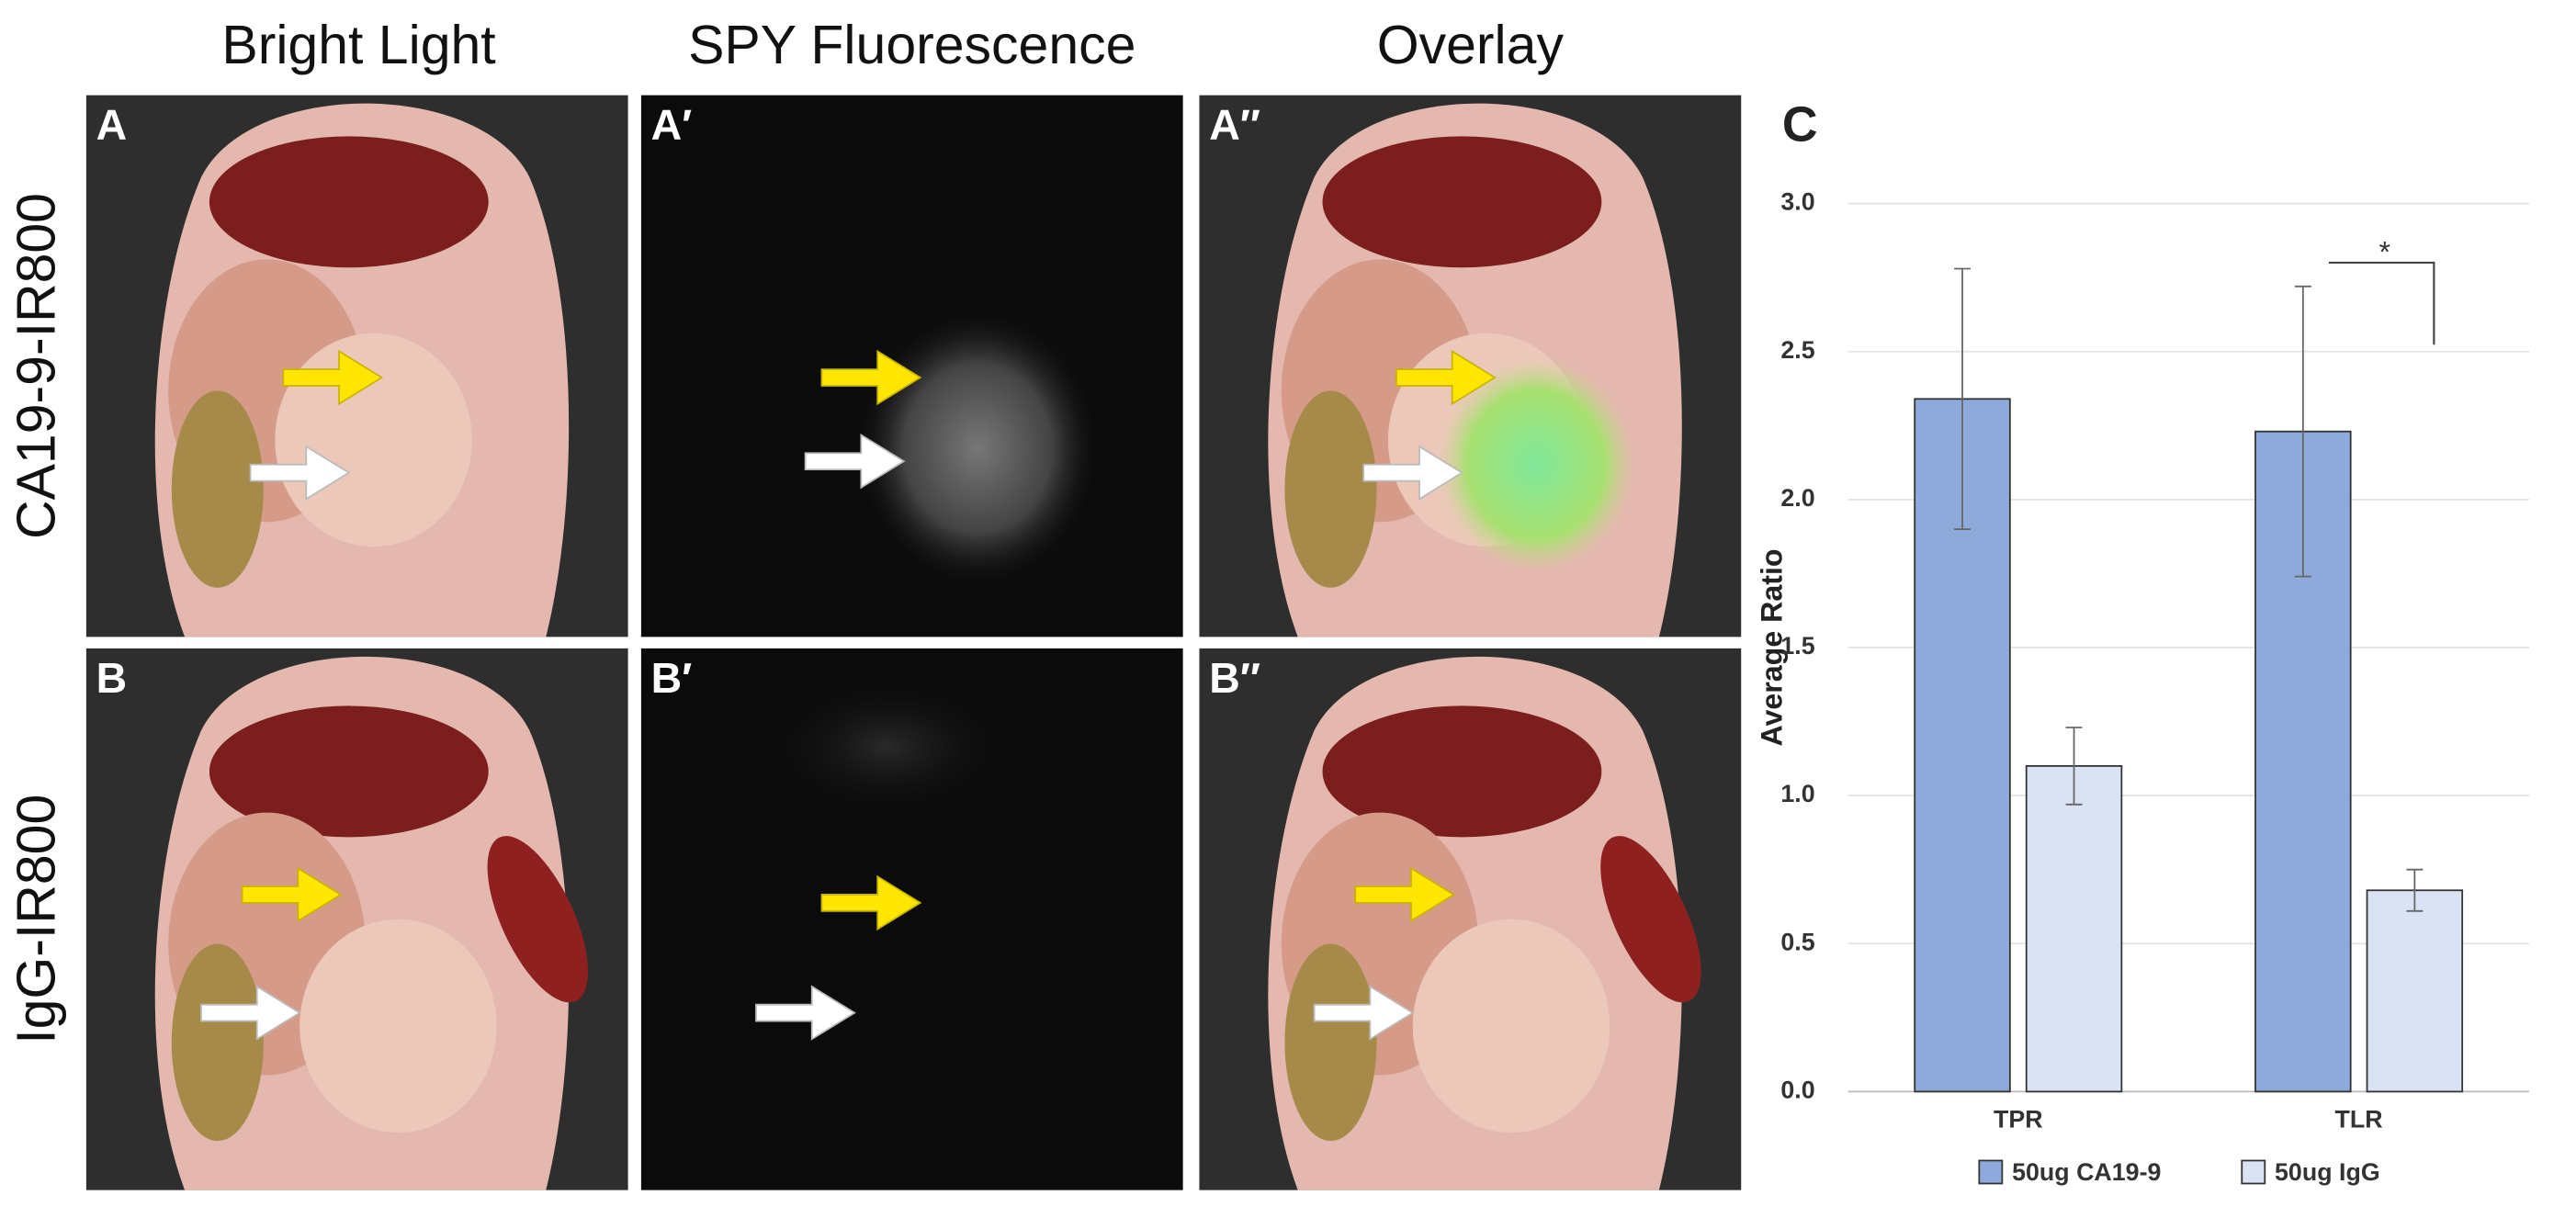 The image size is (2576, 1218). What do you see at coordinates (672, 678) in the screenshot?
I see `panel-label: B′` at bounding box center [672, 678].